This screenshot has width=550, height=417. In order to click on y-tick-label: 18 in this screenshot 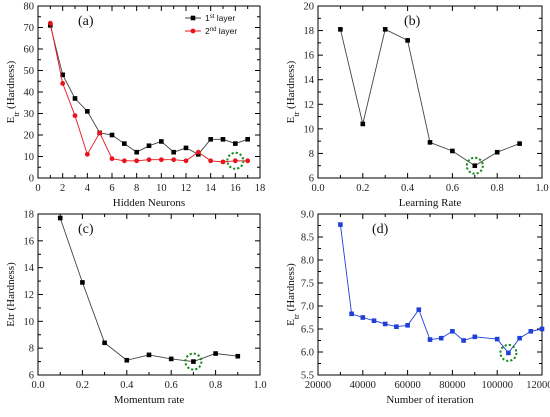, I will do `click(29, 215)`.